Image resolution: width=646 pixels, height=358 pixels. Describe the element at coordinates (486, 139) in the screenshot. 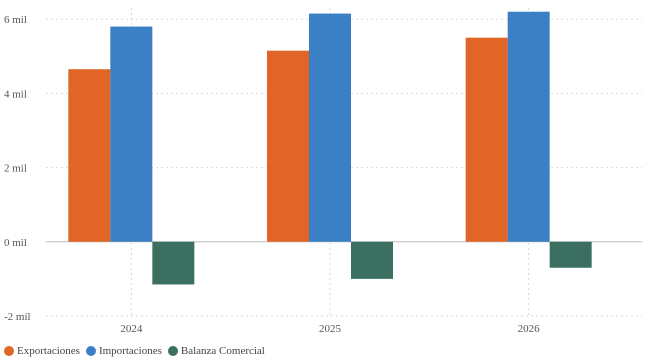

I see `bar-exportaciones-2026` at that location.